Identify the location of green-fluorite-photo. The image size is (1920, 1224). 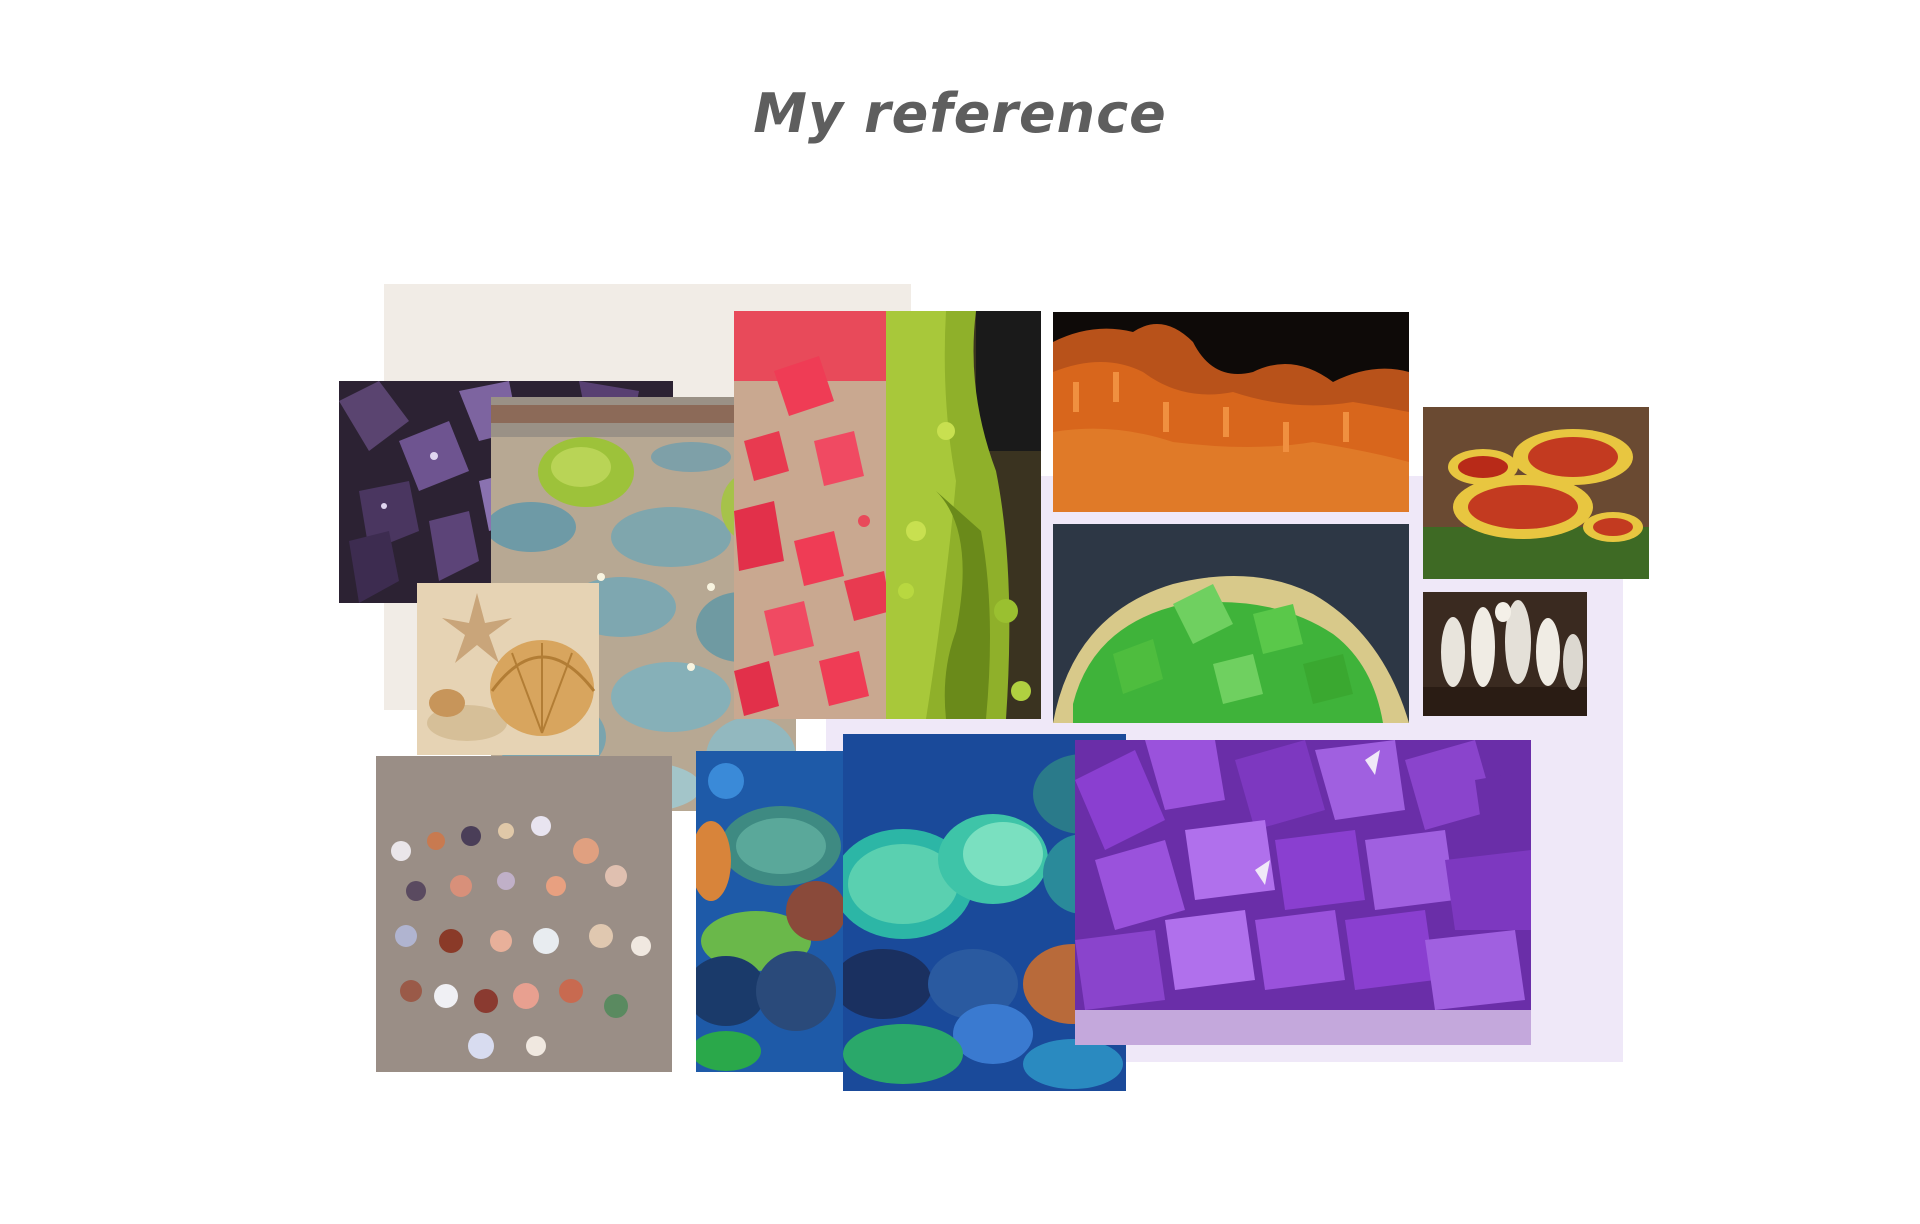
(1231, 623).